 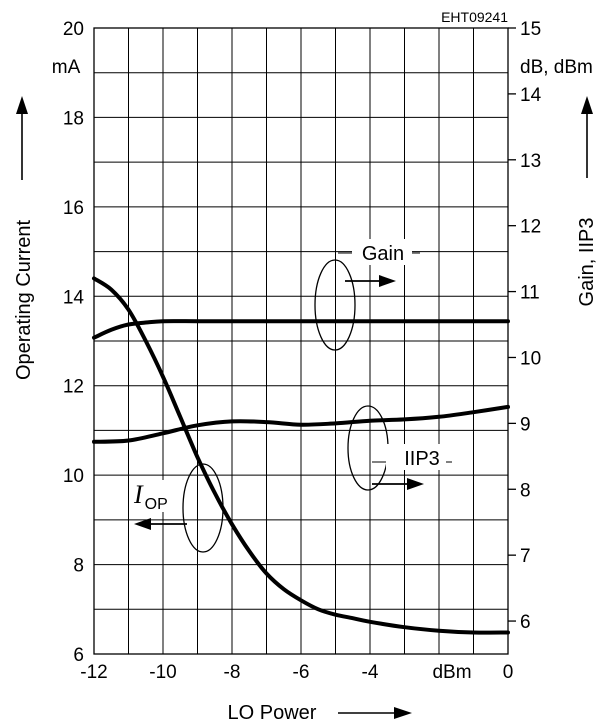 I want to click on iip3-callout-ellipse, so click(x=368, y=448).